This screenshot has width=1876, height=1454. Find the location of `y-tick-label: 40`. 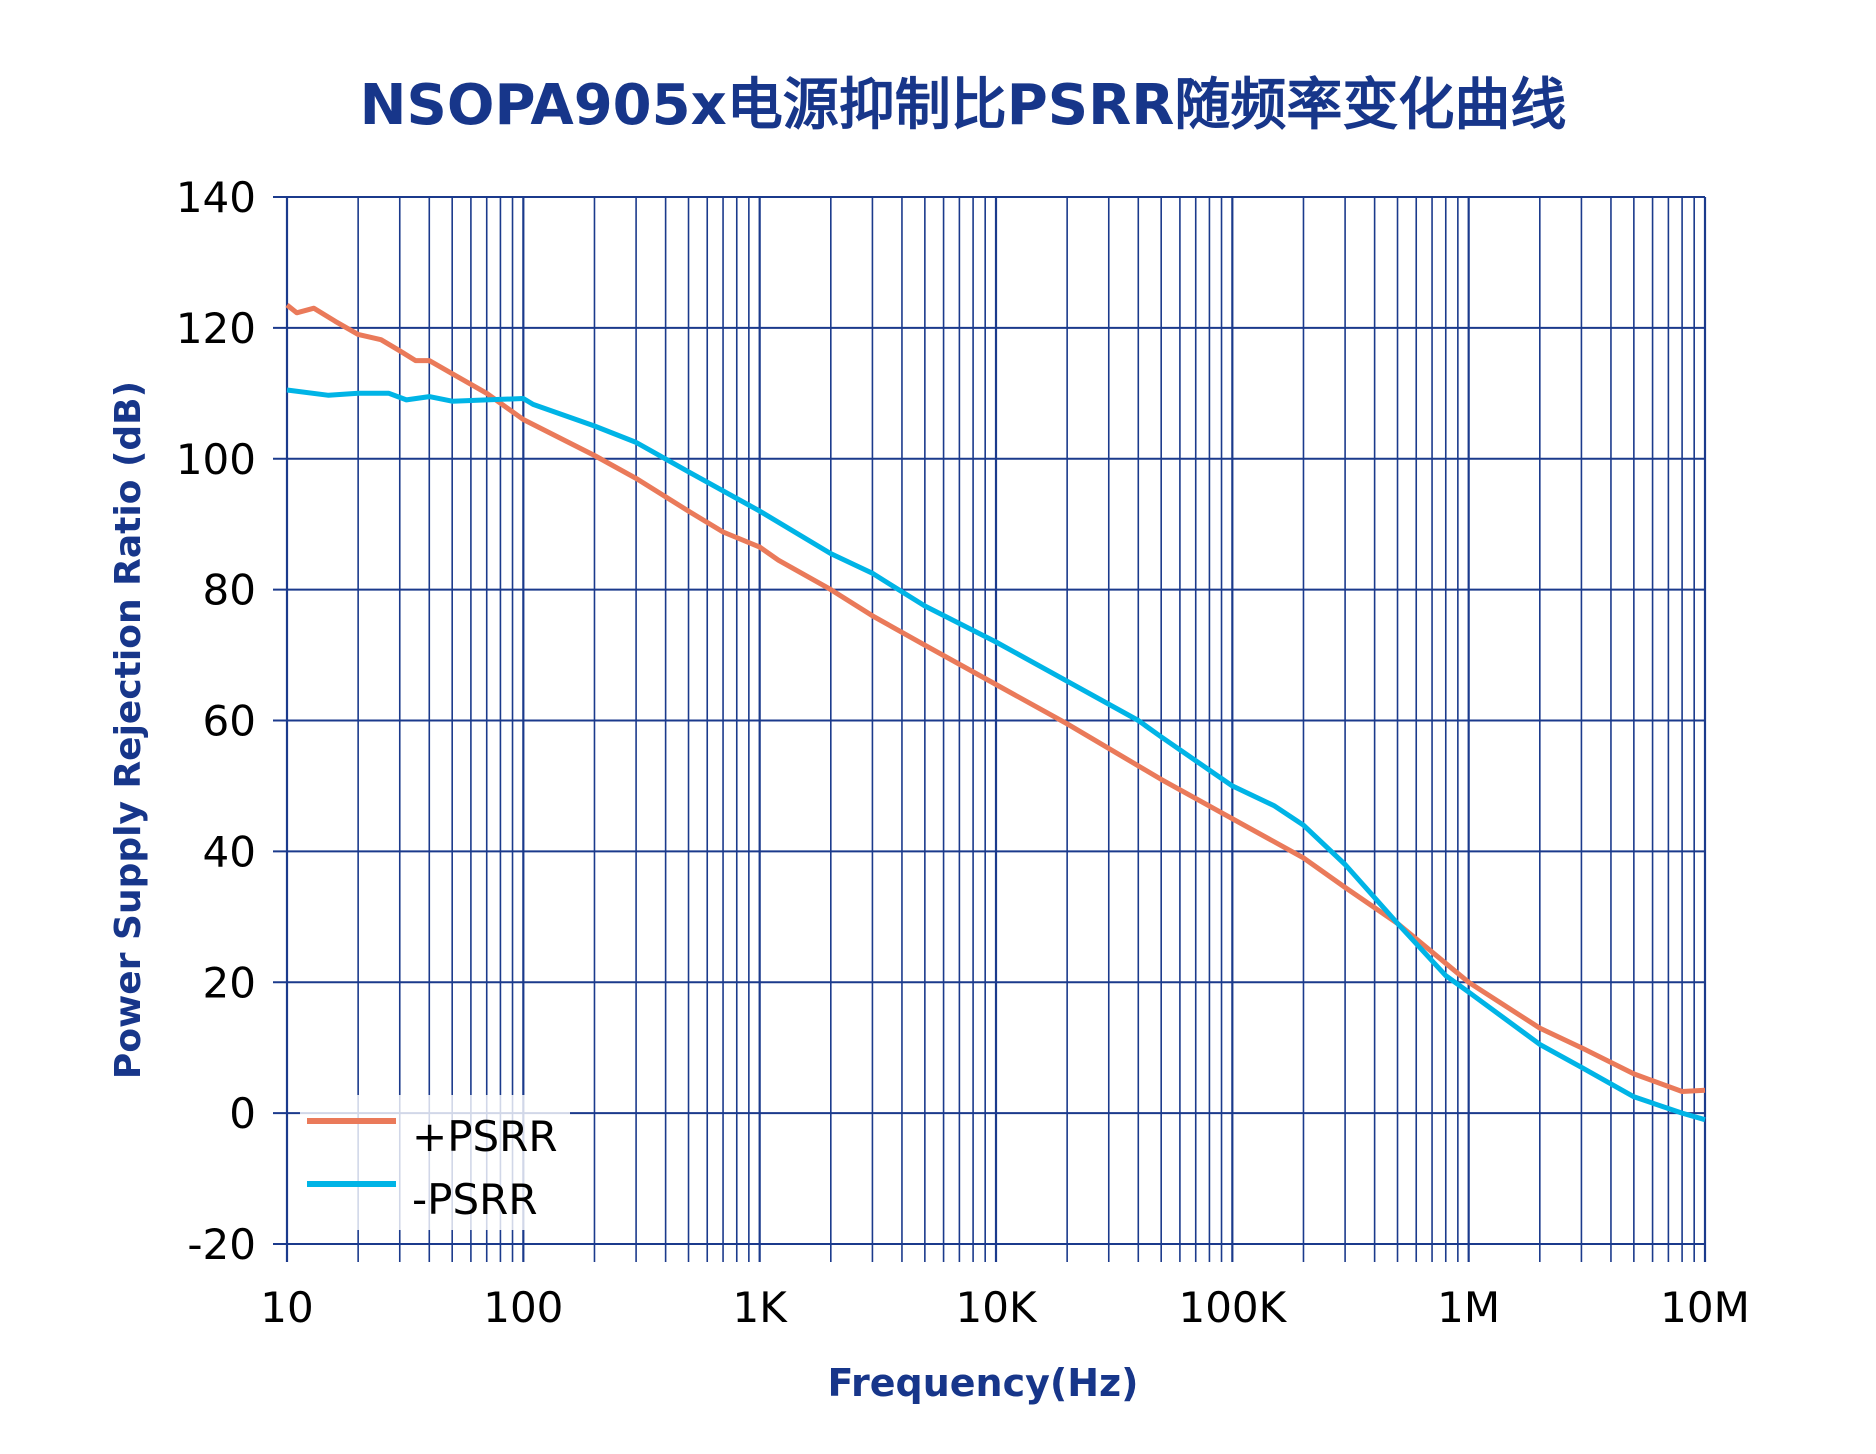

y-tick-label: 40 is located at coordinates (229, 851).